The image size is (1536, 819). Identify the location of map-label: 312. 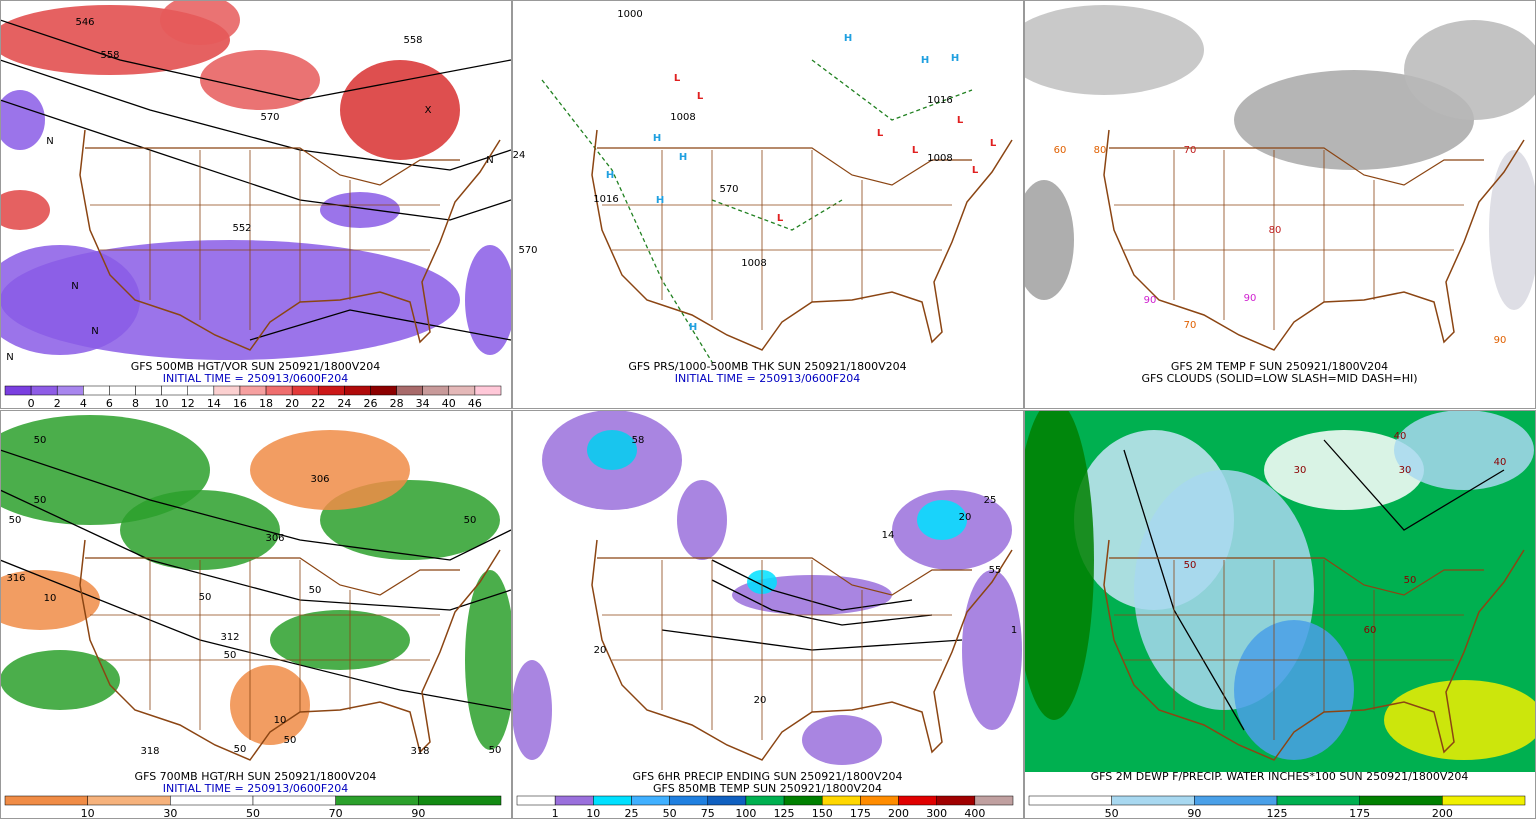
(229, 637).